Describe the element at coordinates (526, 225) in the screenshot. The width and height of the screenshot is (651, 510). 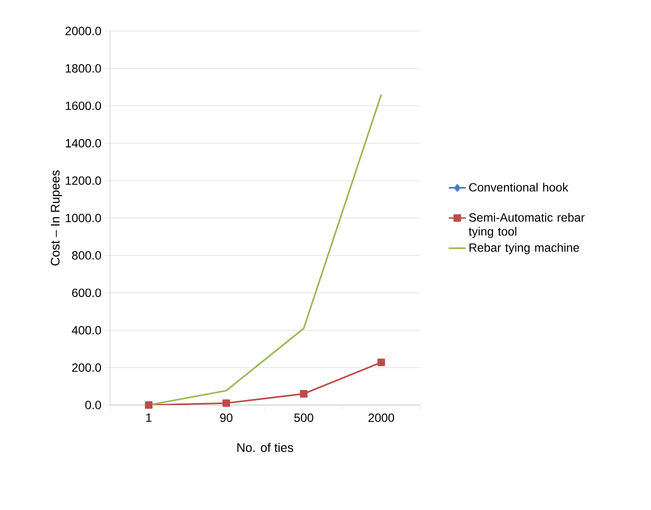
I see `legend-label: Semi-Automatic rebar tying tool` at that location.